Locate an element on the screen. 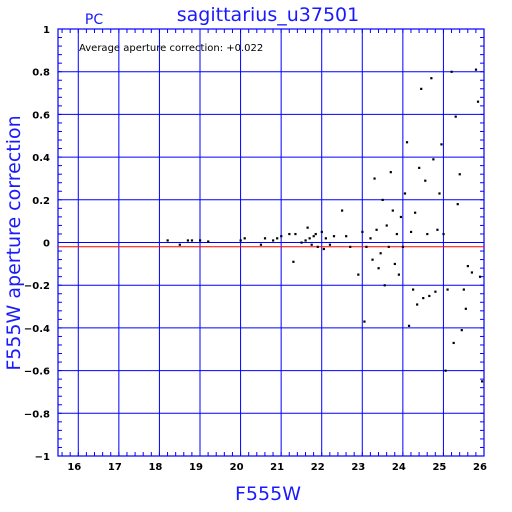 This screenshot has width=512, height=512. y-tick-label: 0.4 is located at coordinates (41, 158).